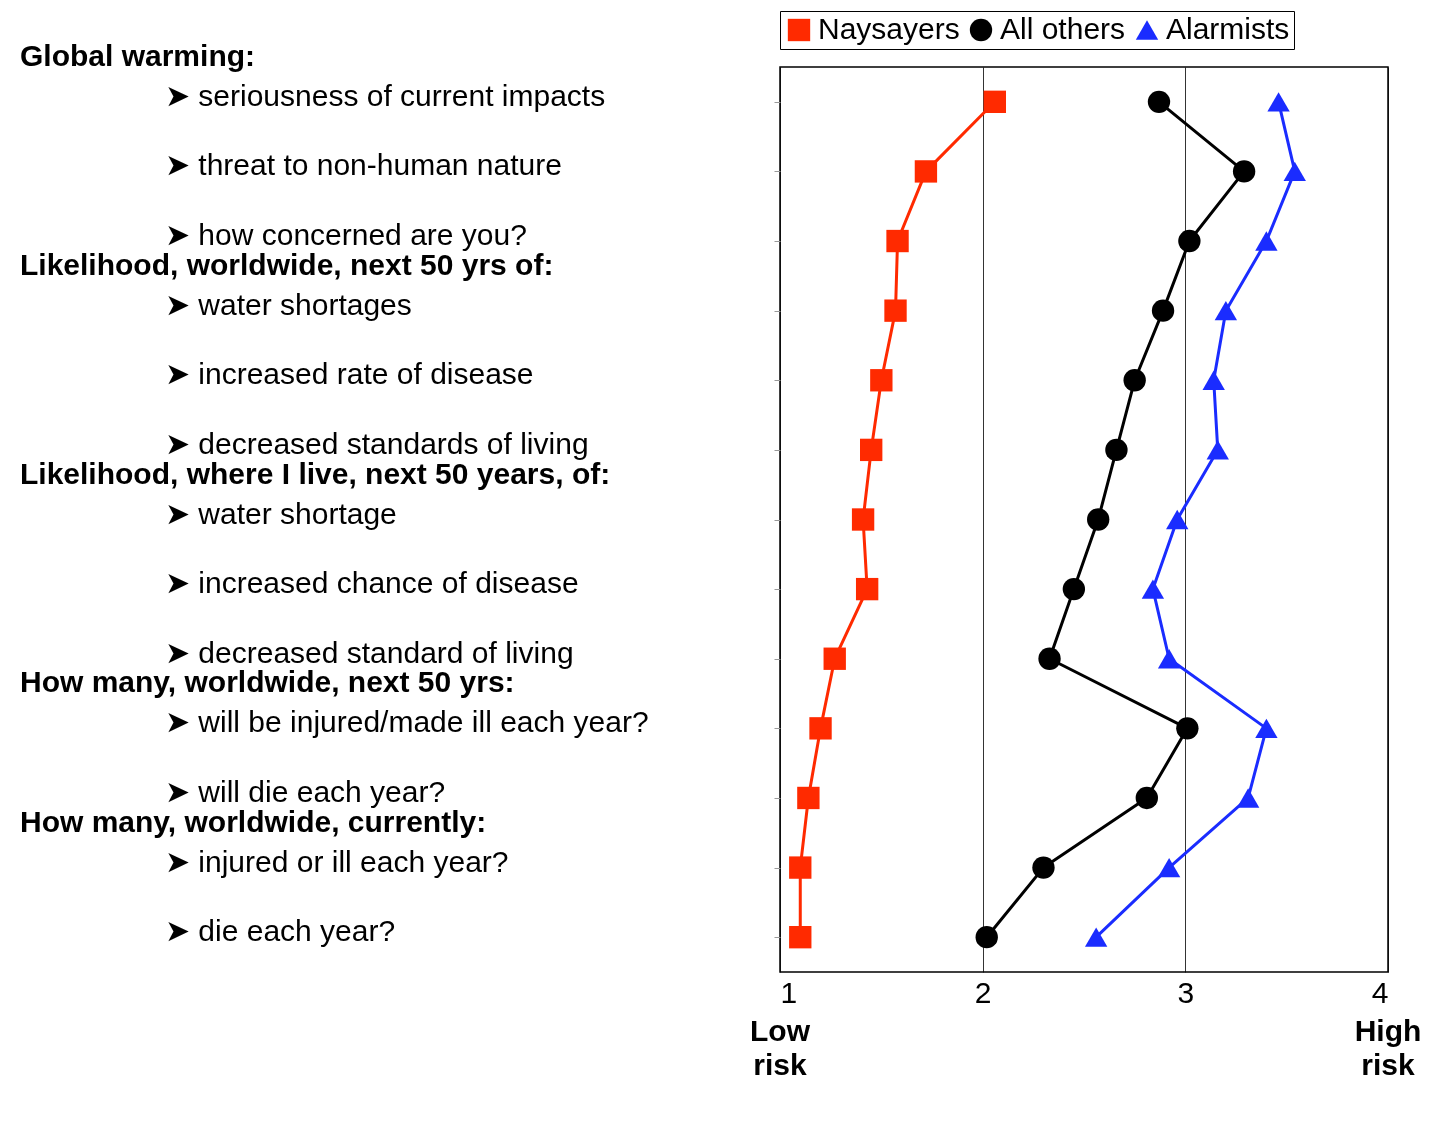 This screenshot has width=1445, height=1137. I want to click on x-tick-label: 3, so click(1186, 992).